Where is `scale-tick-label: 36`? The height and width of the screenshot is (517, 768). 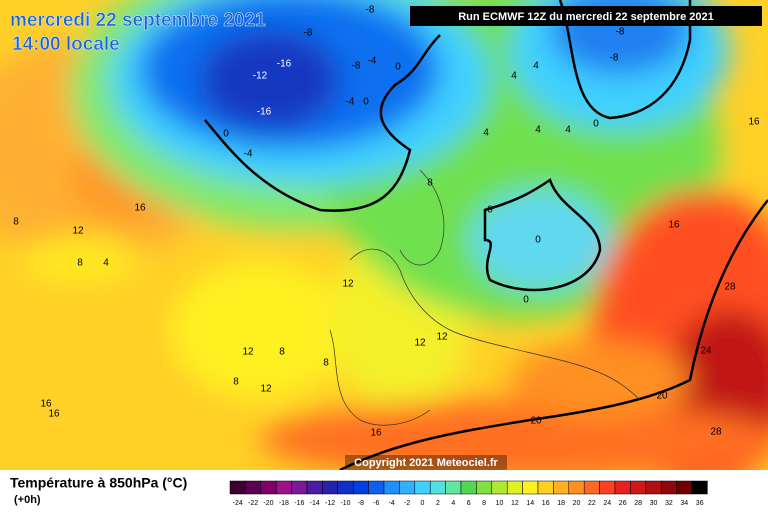 scale-tick-label: 36 is located at coordinates (700, 503).